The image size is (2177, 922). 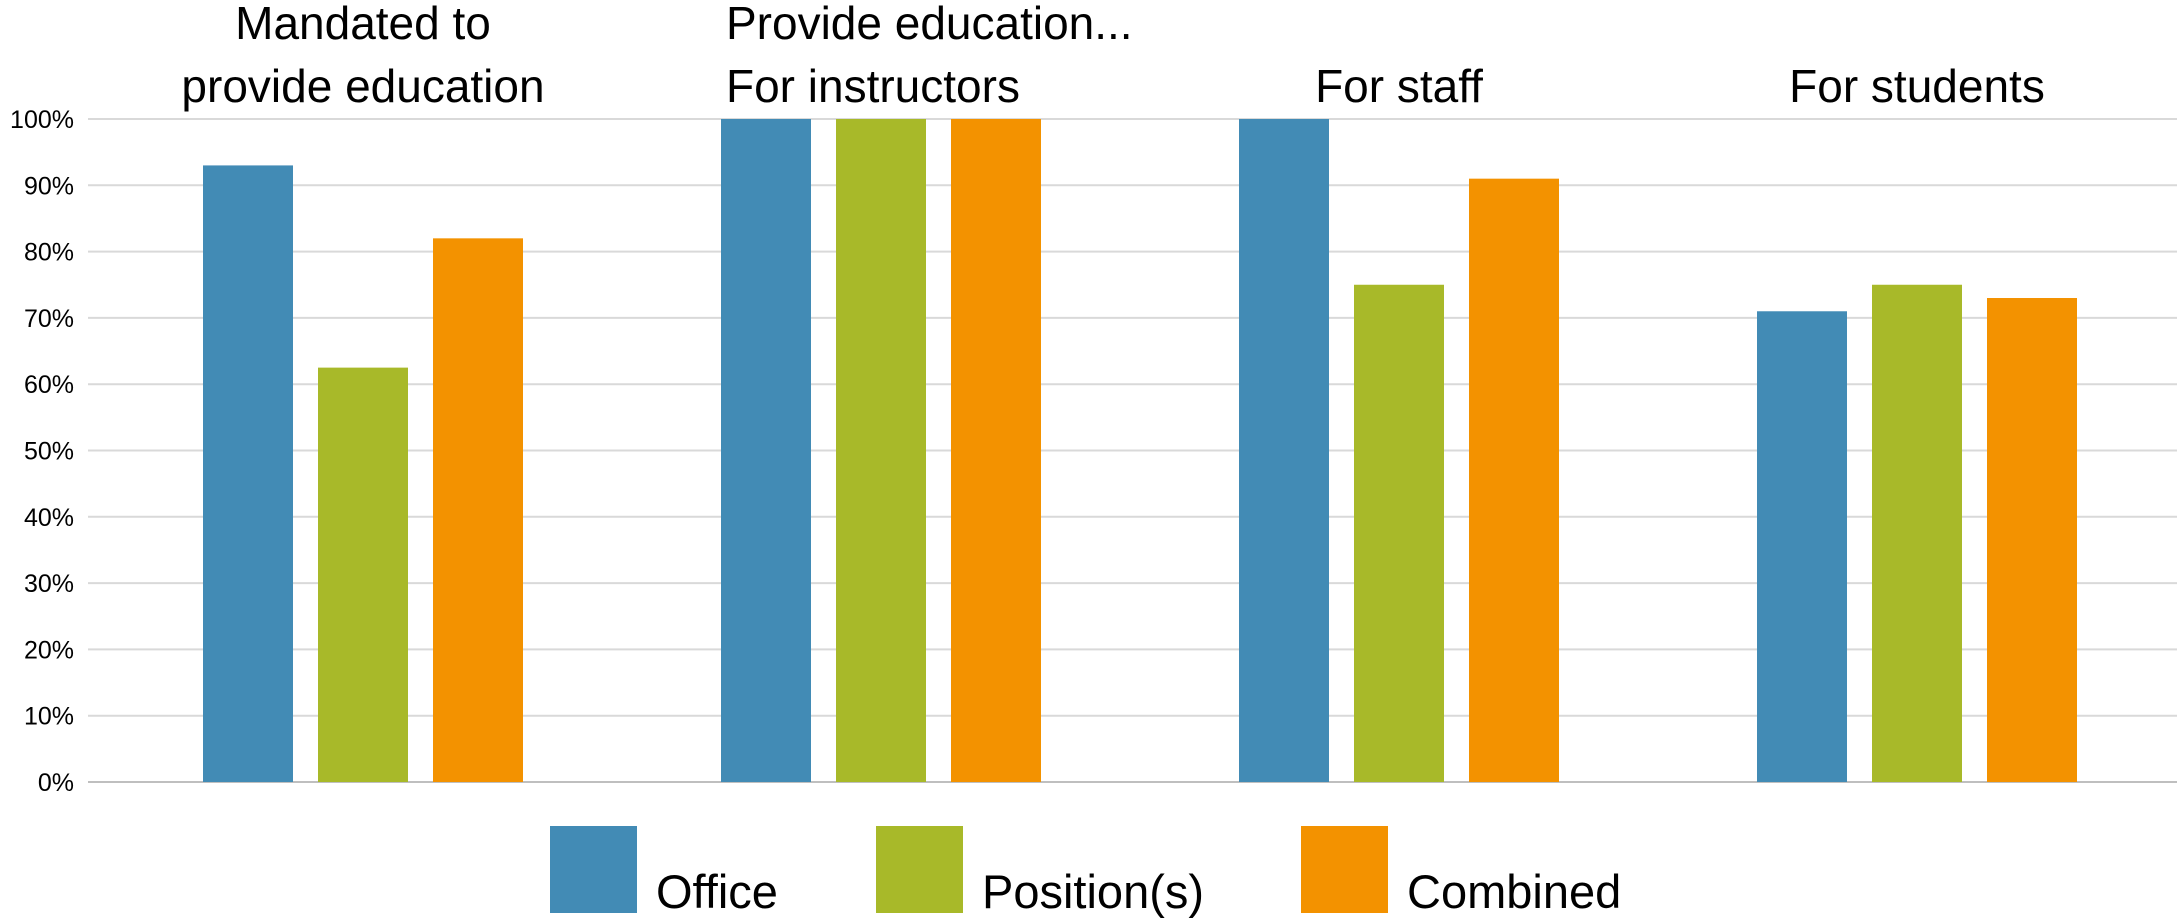 I want to click on category-label: For instructors, so click(x=873, y=86).